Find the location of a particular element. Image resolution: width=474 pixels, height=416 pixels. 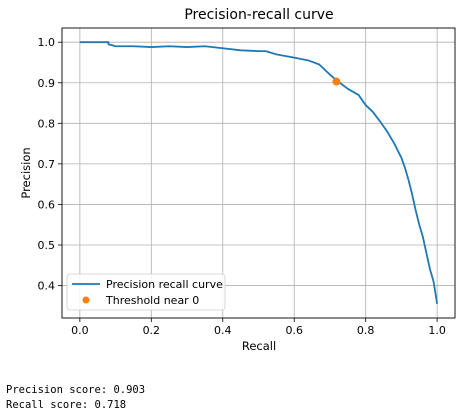

y-tick-label: 0.4 is located at coordinates (47, 286).